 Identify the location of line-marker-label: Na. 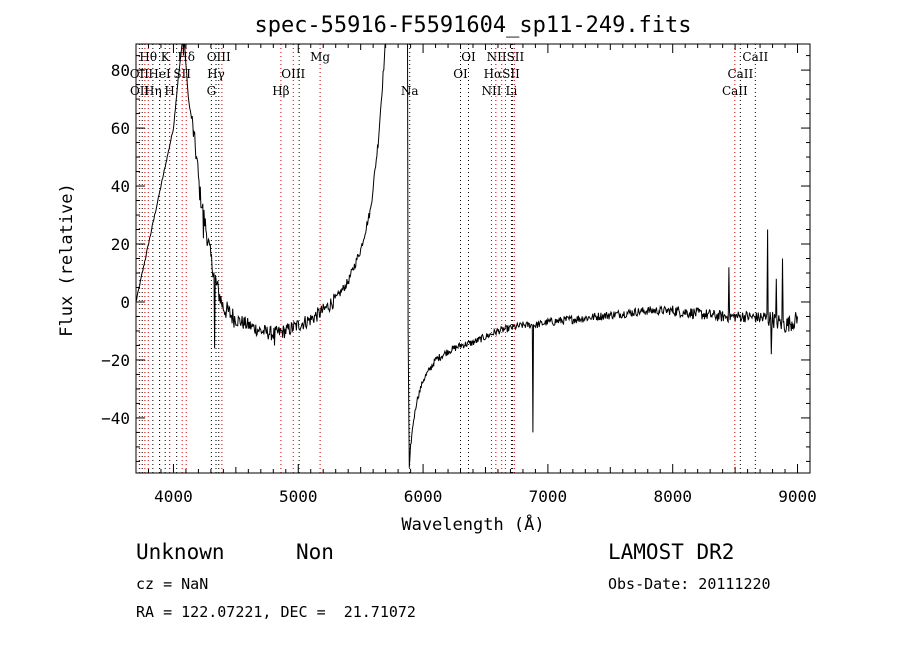
(410, 91).